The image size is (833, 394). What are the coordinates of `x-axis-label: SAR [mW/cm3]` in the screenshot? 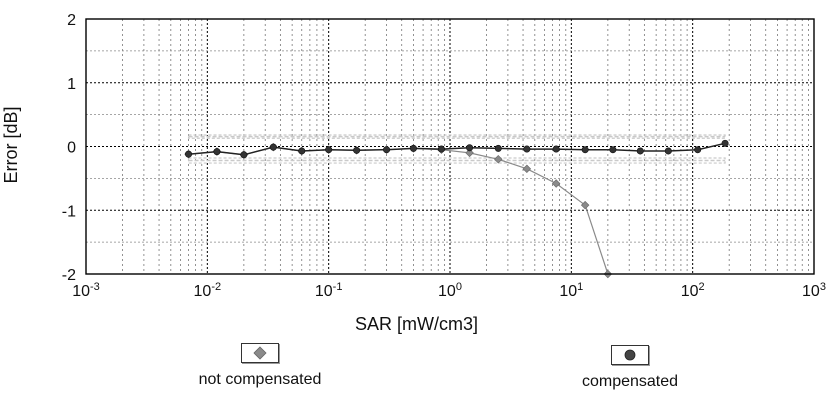 It's located at (416, 324).